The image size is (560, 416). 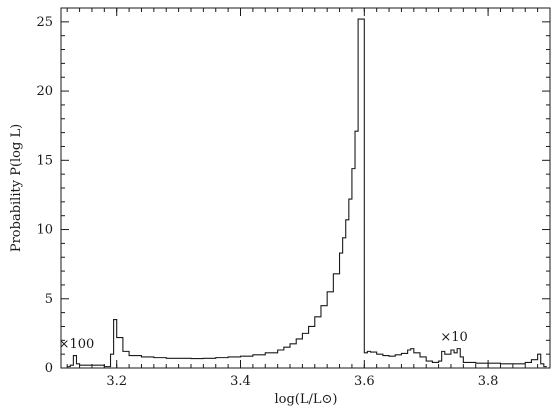 I want to click on x-tick-label: 3.4, so click(x=240, y=381).